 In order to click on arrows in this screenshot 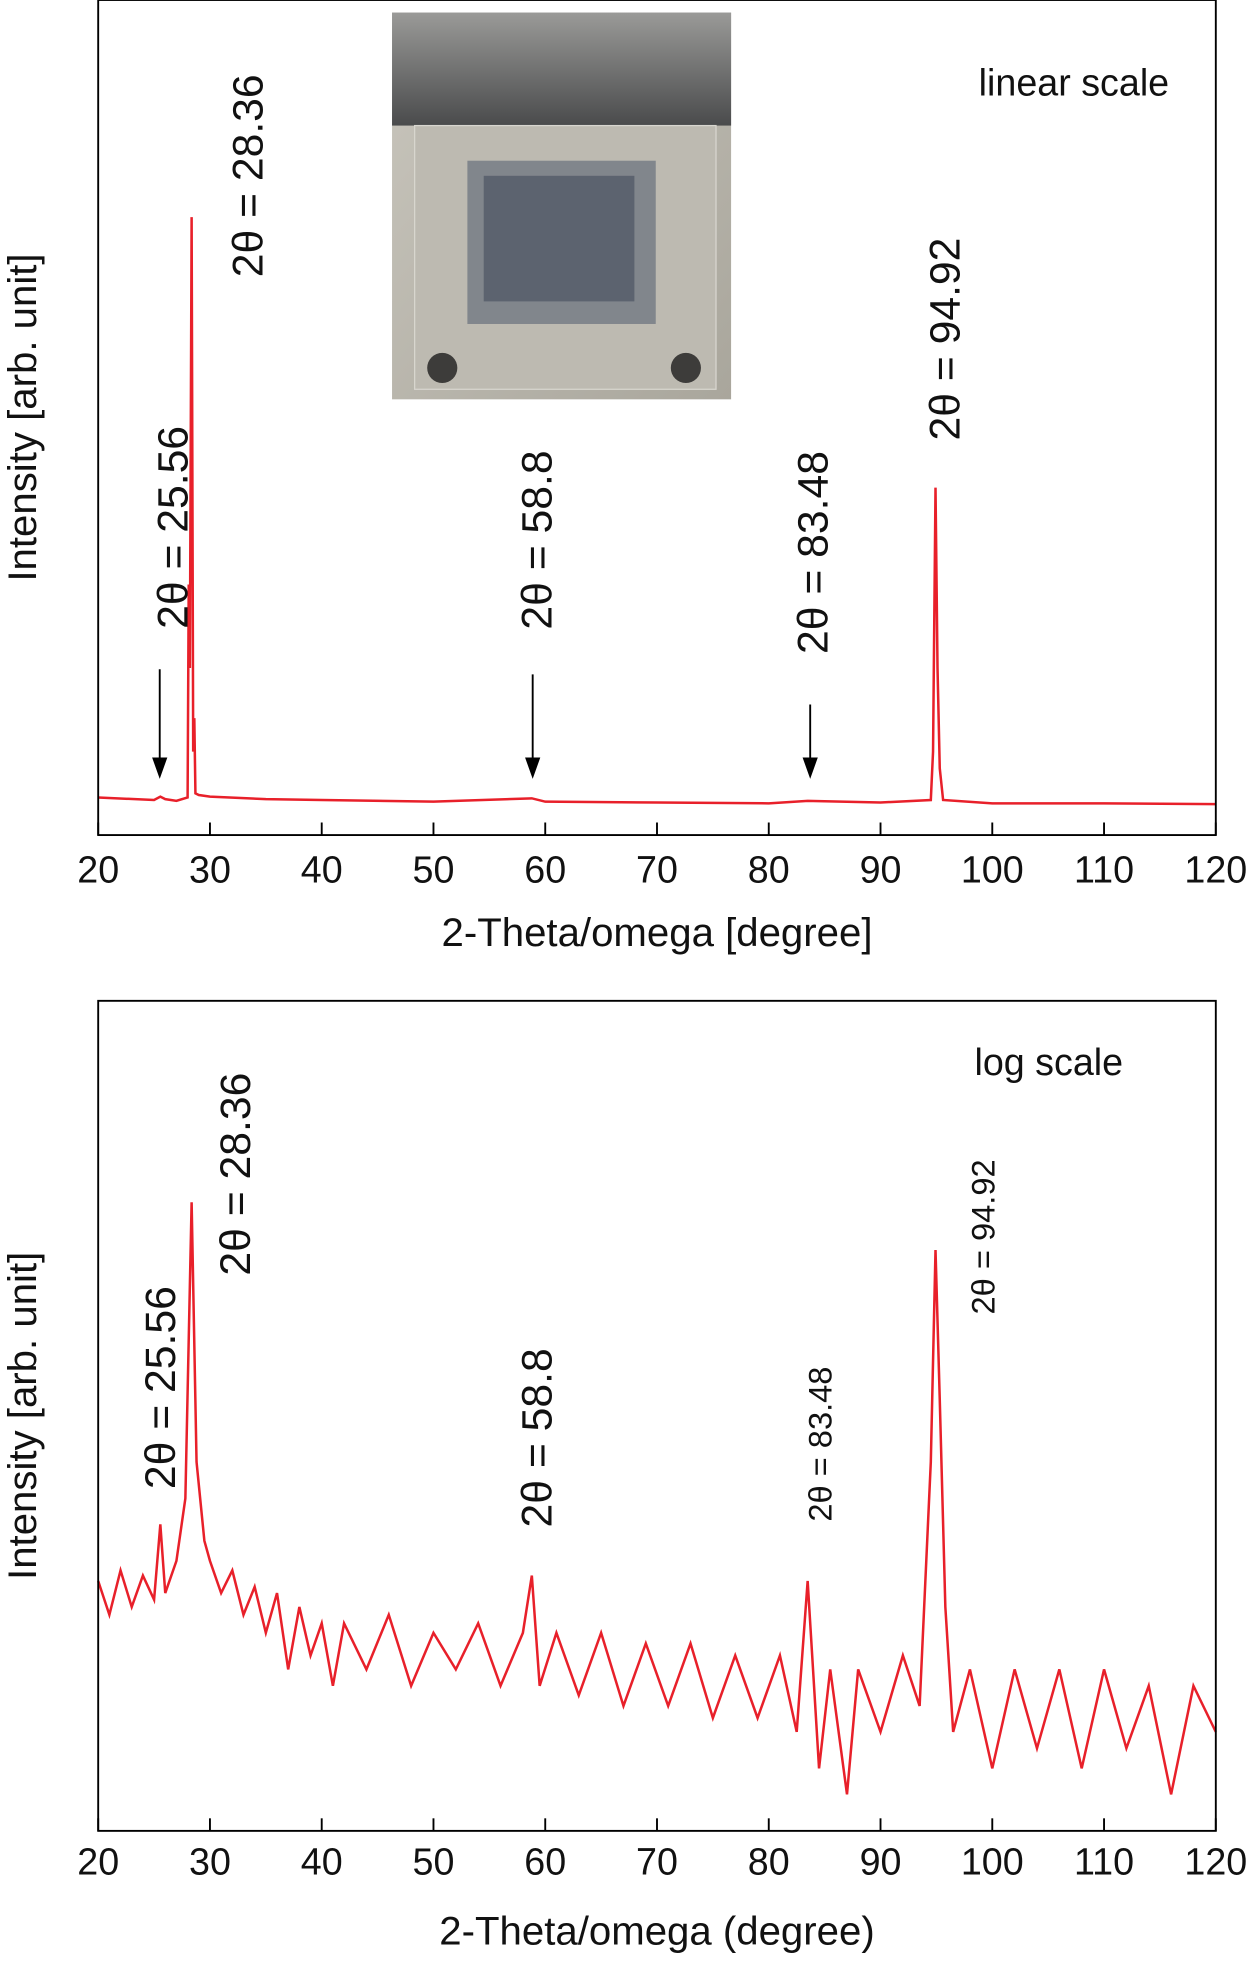, I will do `click(485, 724)`.